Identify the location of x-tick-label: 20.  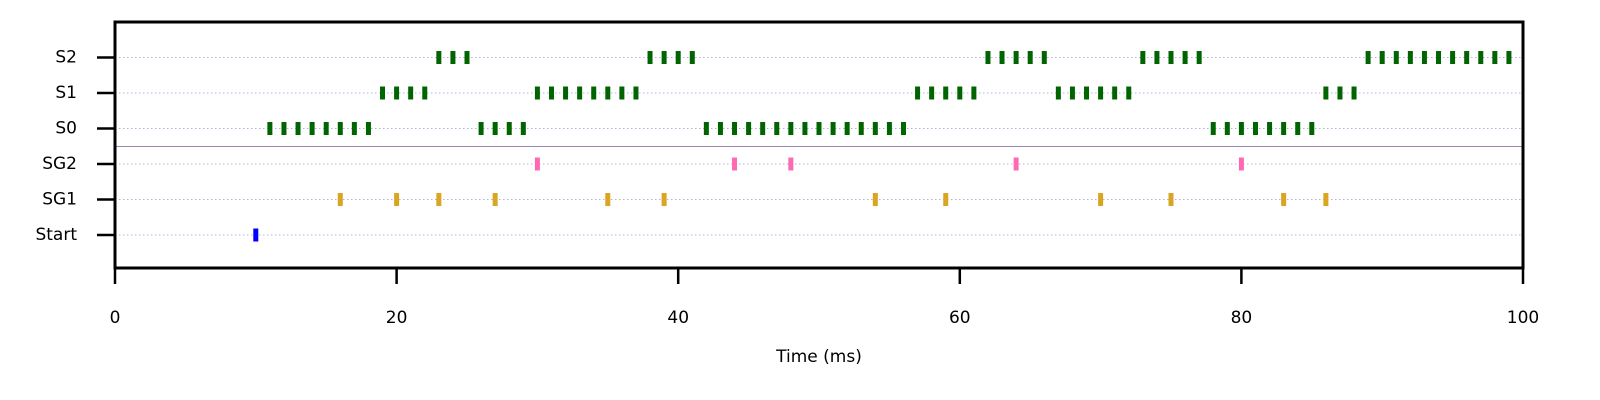
(397, 318).